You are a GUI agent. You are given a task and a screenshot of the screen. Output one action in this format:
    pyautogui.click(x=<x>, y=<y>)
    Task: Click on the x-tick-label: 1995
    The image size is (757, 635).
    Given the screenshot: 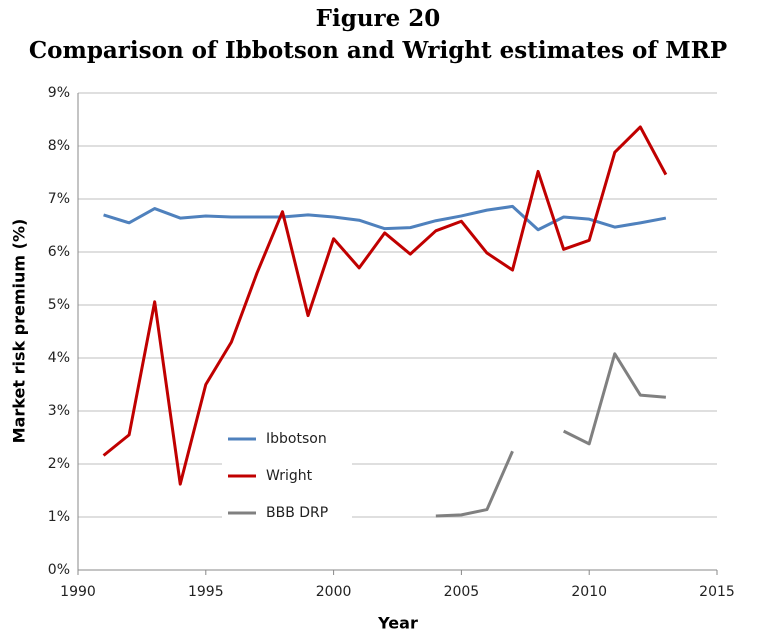 What is the action you would take?
    pyautogui.click(x=206, y=592)
    